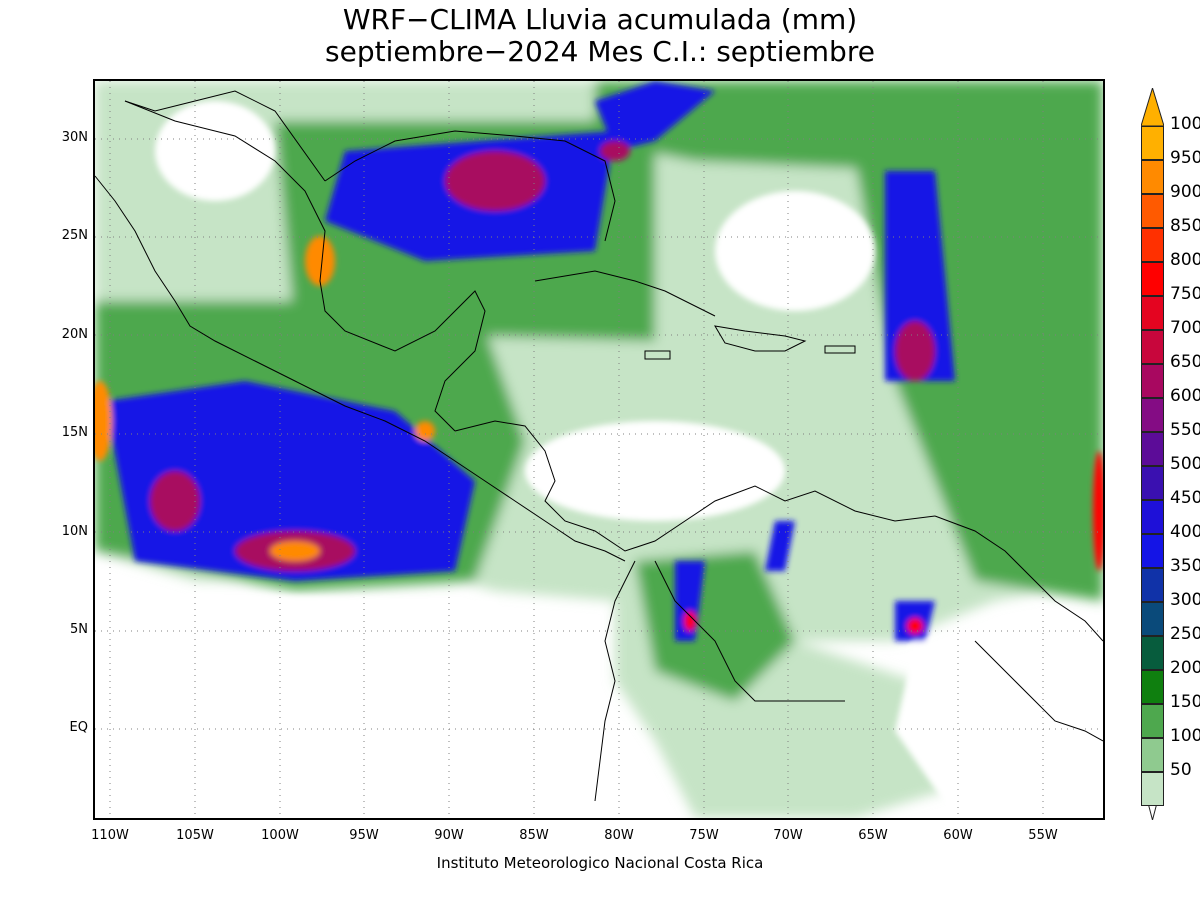 The width and height of the screenshot is (1200, 900). What do you see at coordinates (1185, 124) in the screenshot?
I see `colorbar-label: 1000` at bounding box center [1185, 124].